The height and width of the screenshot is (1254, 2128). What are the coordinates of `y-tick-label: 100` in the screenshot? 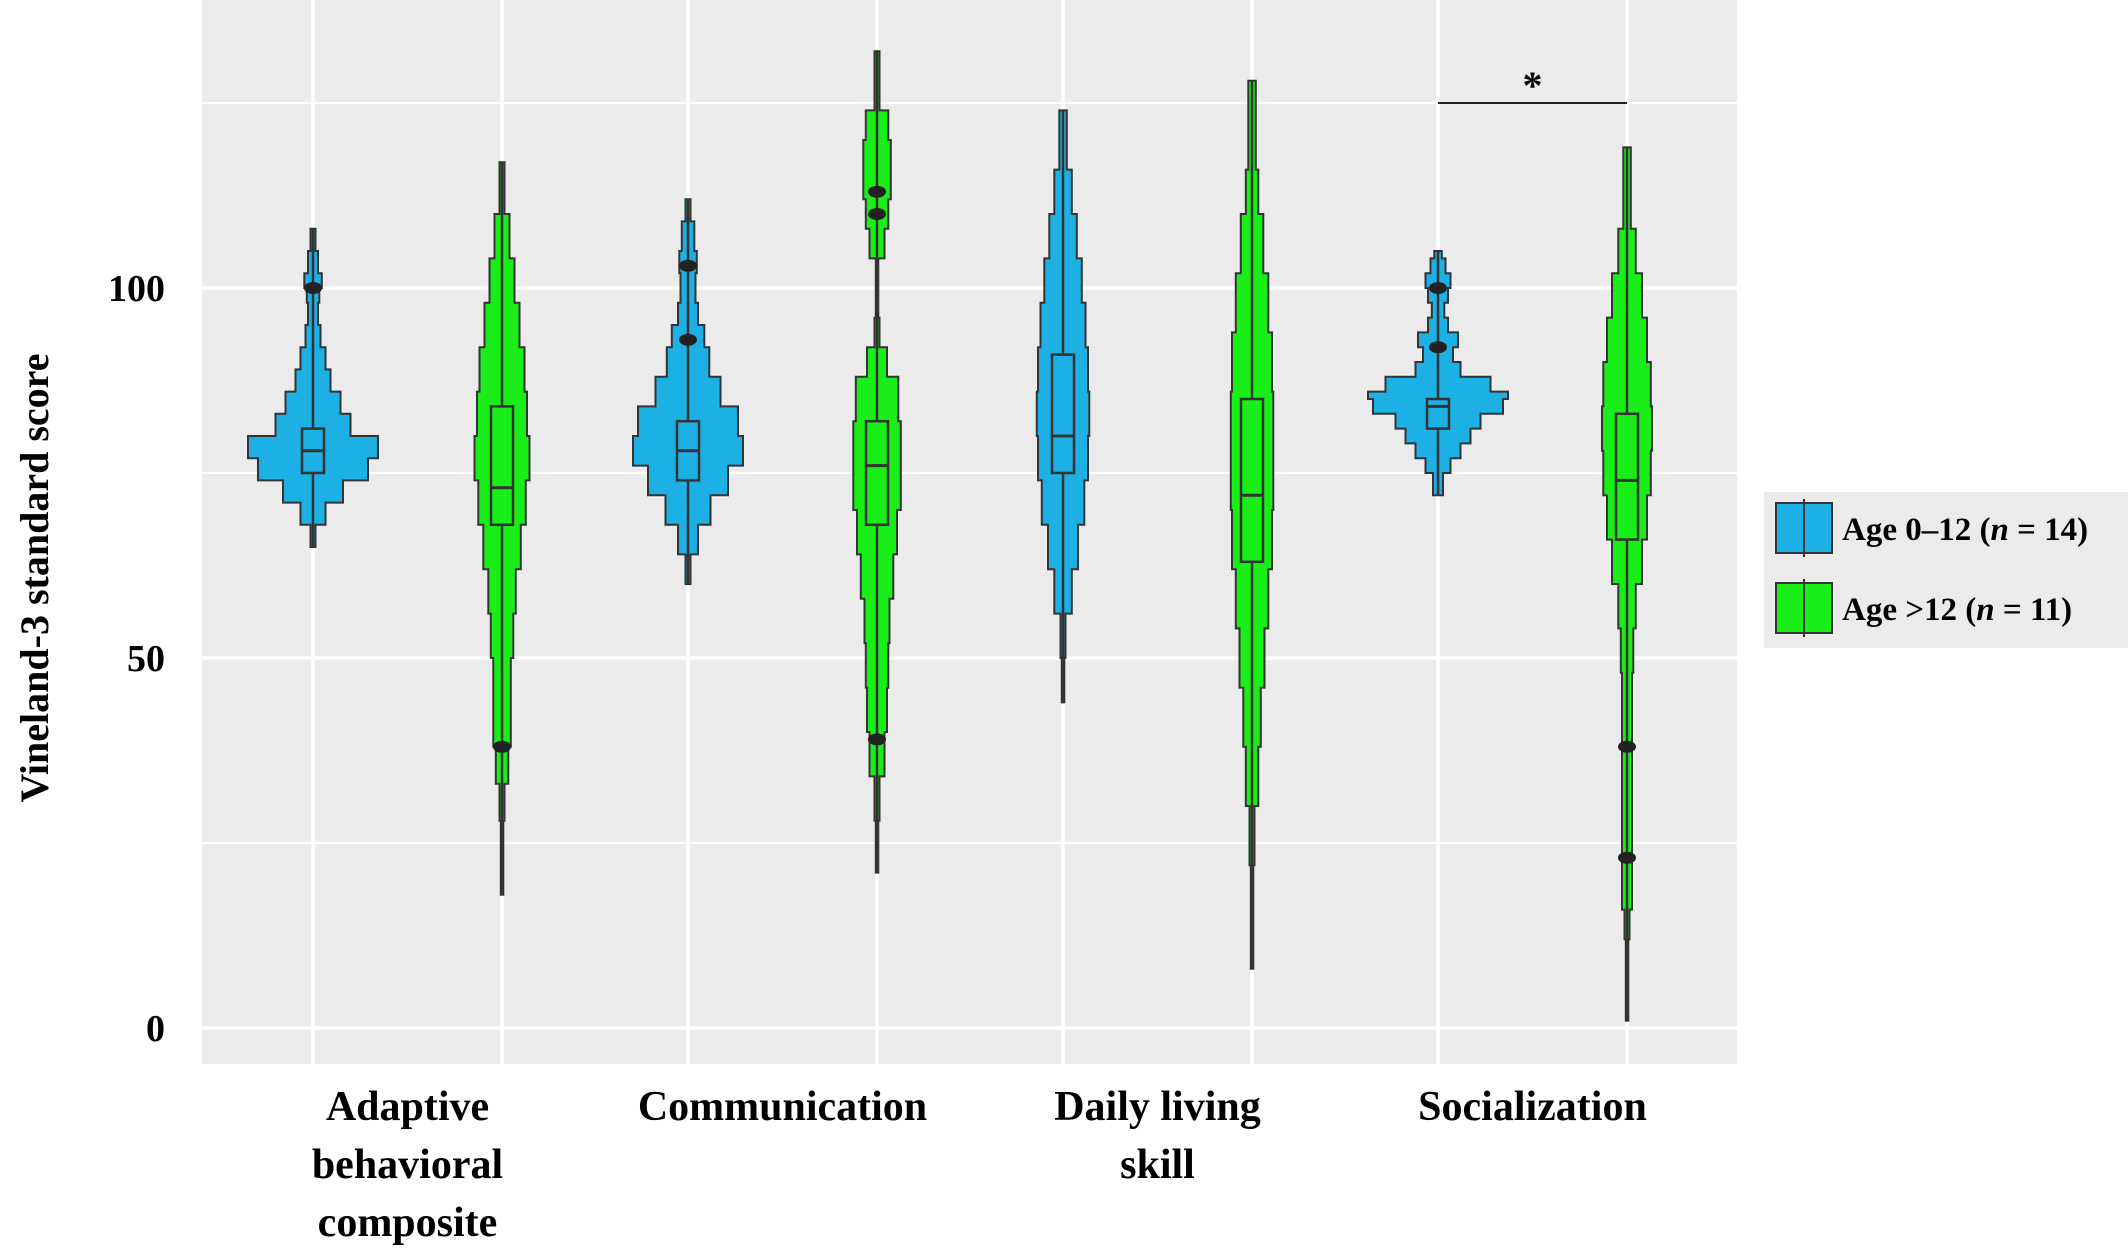 It's located at (136, 289).